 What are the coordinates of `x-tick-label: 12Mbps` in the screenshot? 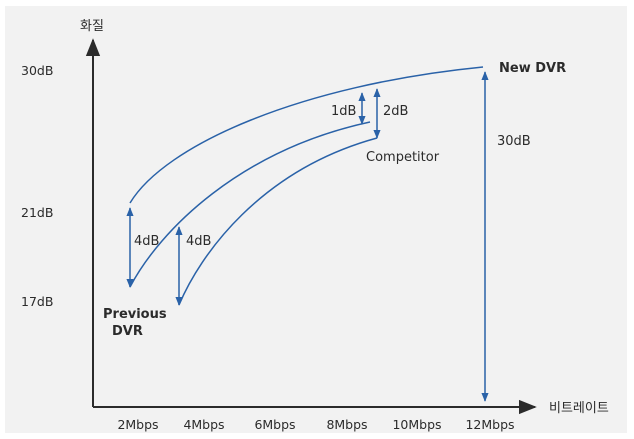 It's located at (489, 424).